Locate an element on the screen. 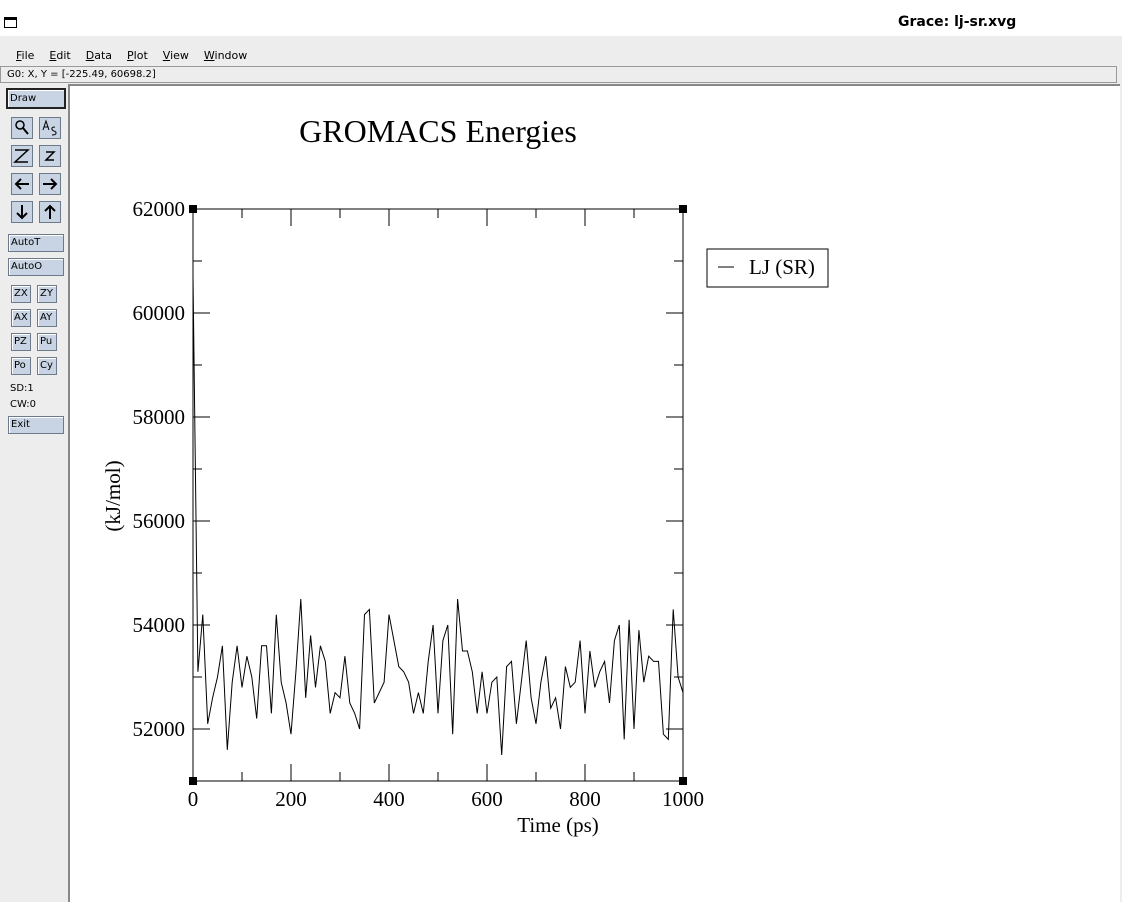 The height and width of the screenshot is (902, 1122). legend-label: LJ (SR) is located at coordinates (782, 267).